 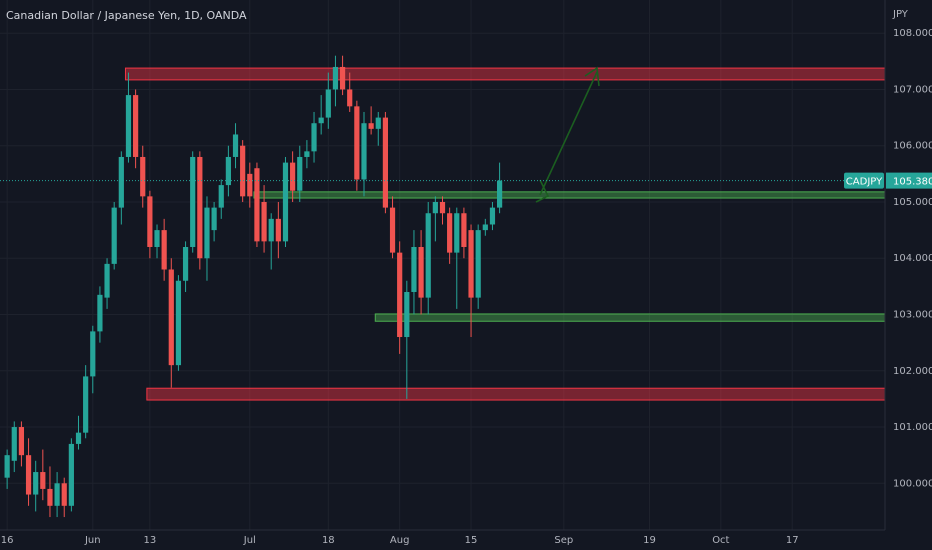 I want to click on x-tick-label: Oct, so click(x=720, y=540).